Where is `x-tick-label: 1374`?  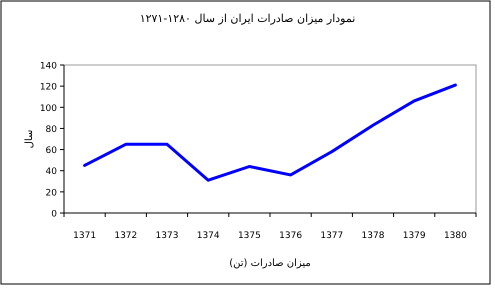
x-tick-label: 1374 is located at coordinates (208, 236).